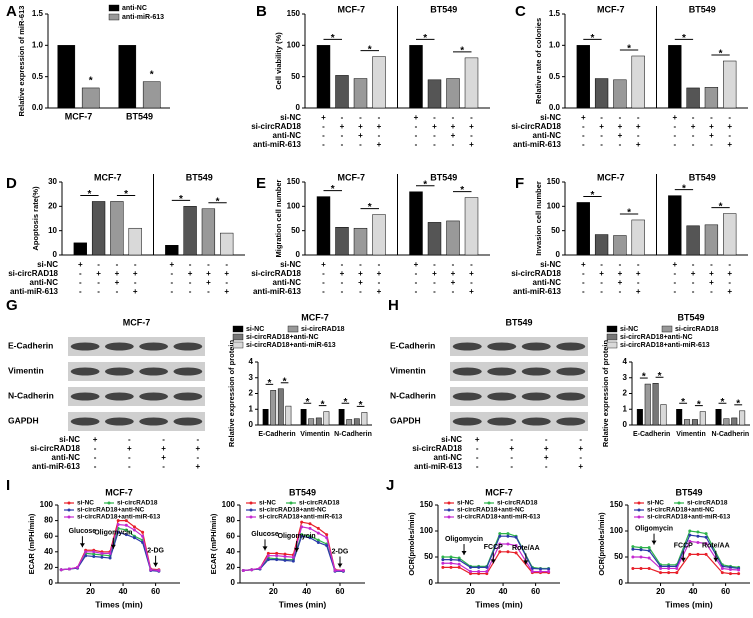 Image resolution: width=753 pixels, height=618 pixels. Describe the element at coordinates (255, 329) in the screenshot. I see `legend-label: si-NC` at that location.